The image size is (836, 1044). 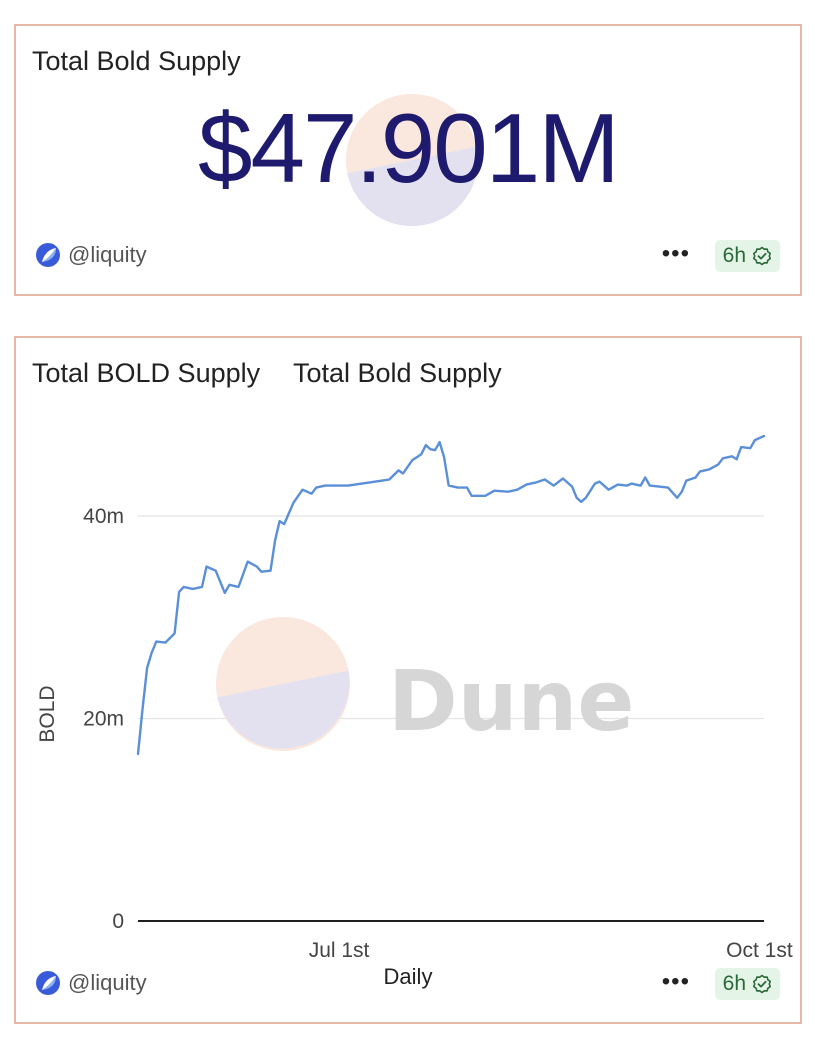 I want to click on x-axis-title: Daily, so click(x=408, y=976).